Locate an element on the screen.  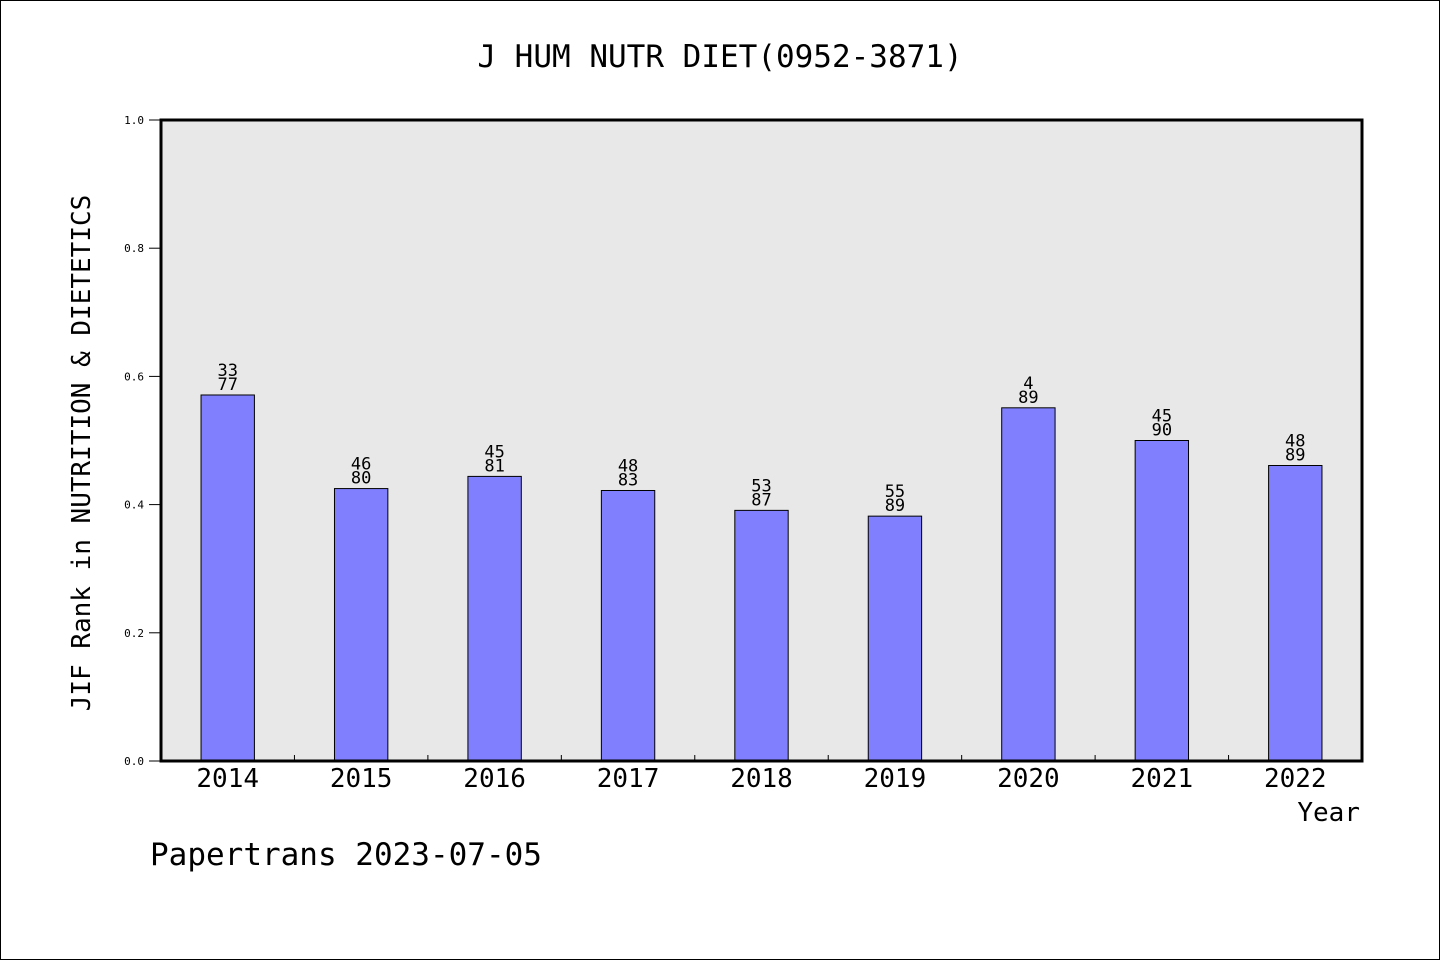
y-axis-label: JIF Rank in NUTRITION & DIETETICS is located at coordinates (82, 453).